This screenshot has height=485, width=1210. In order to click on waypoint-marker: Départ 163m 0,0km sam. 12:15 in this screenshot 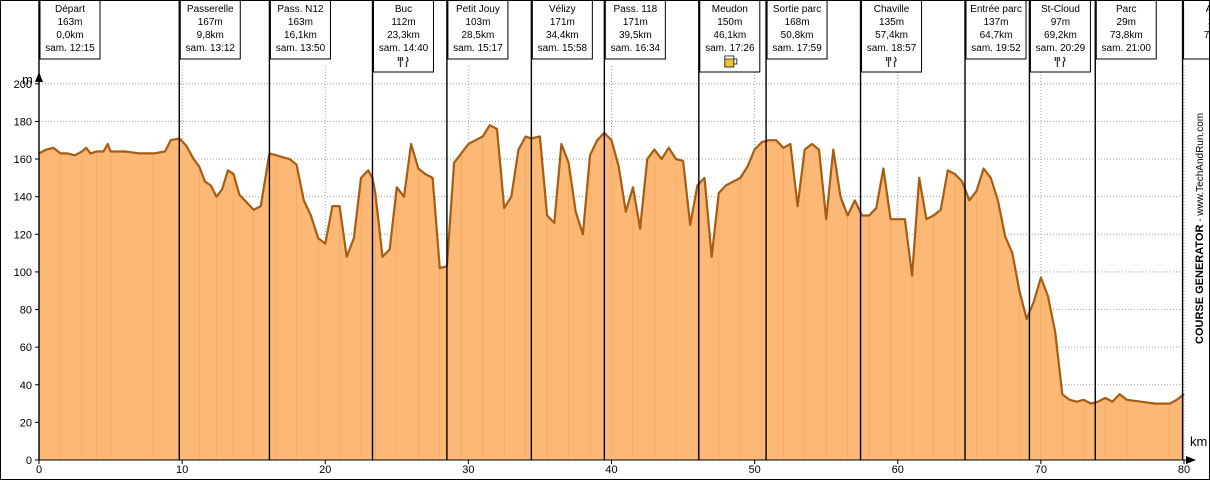, I will do `click(69, 230)`.